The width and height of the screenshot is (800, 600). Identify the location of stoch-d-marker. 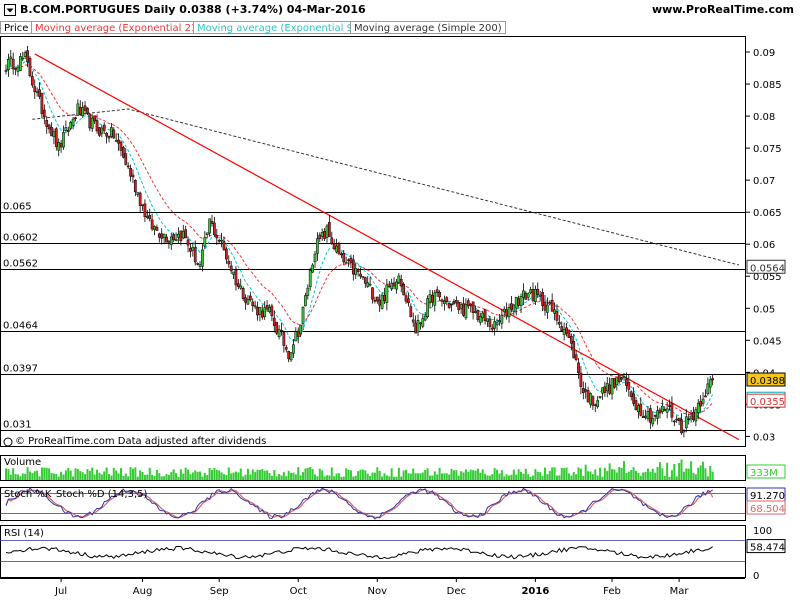
(766, 507).